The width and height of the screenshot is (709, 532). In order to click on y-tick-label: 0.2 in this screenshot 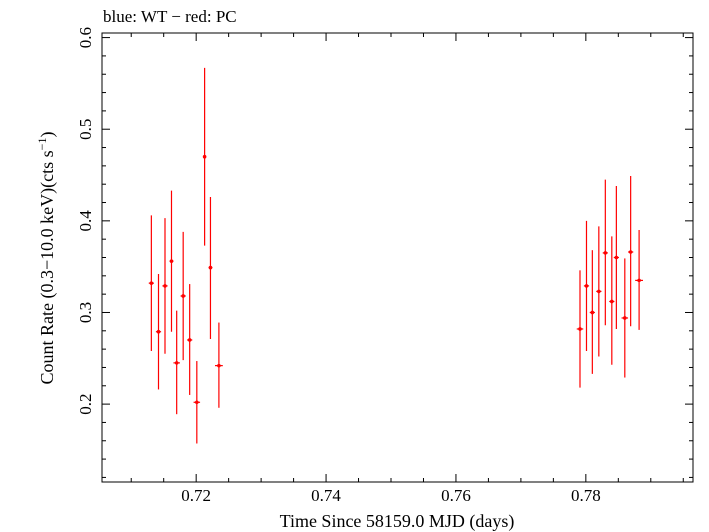, I will do `click(85, 403)`.